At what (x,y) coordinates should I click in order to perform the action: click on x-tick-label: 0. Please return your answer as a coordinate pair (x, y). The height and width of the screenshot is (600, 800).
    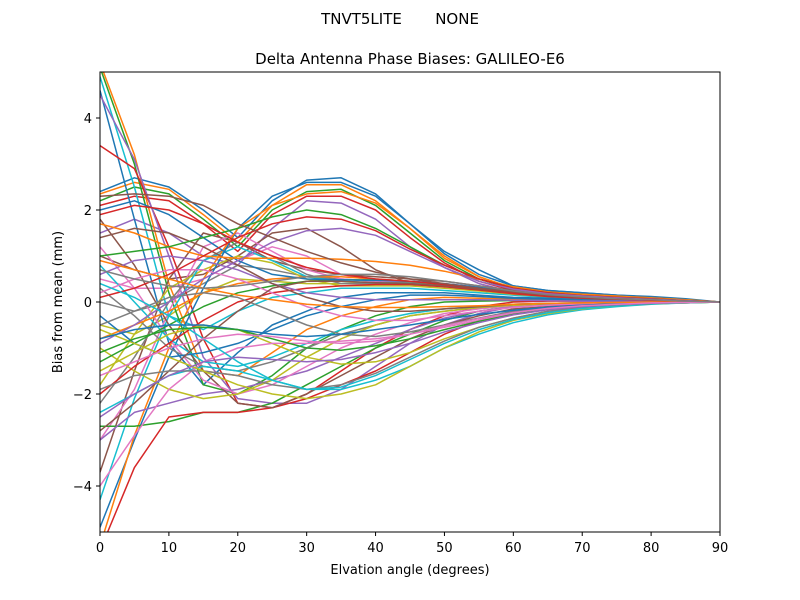
    Looking at the image, I should click on (100, 548).